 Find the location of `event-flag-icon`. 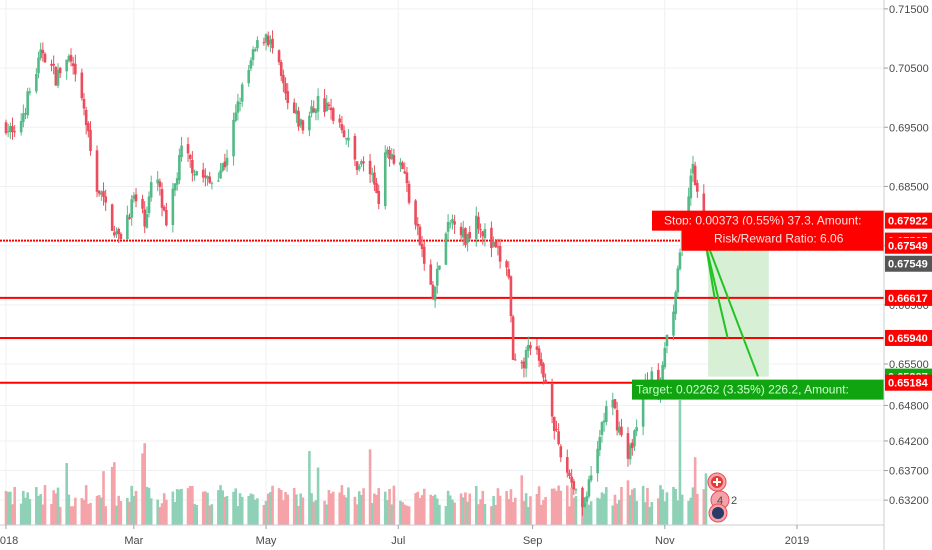

event-flag-icon is located at coordinates (718, 513).